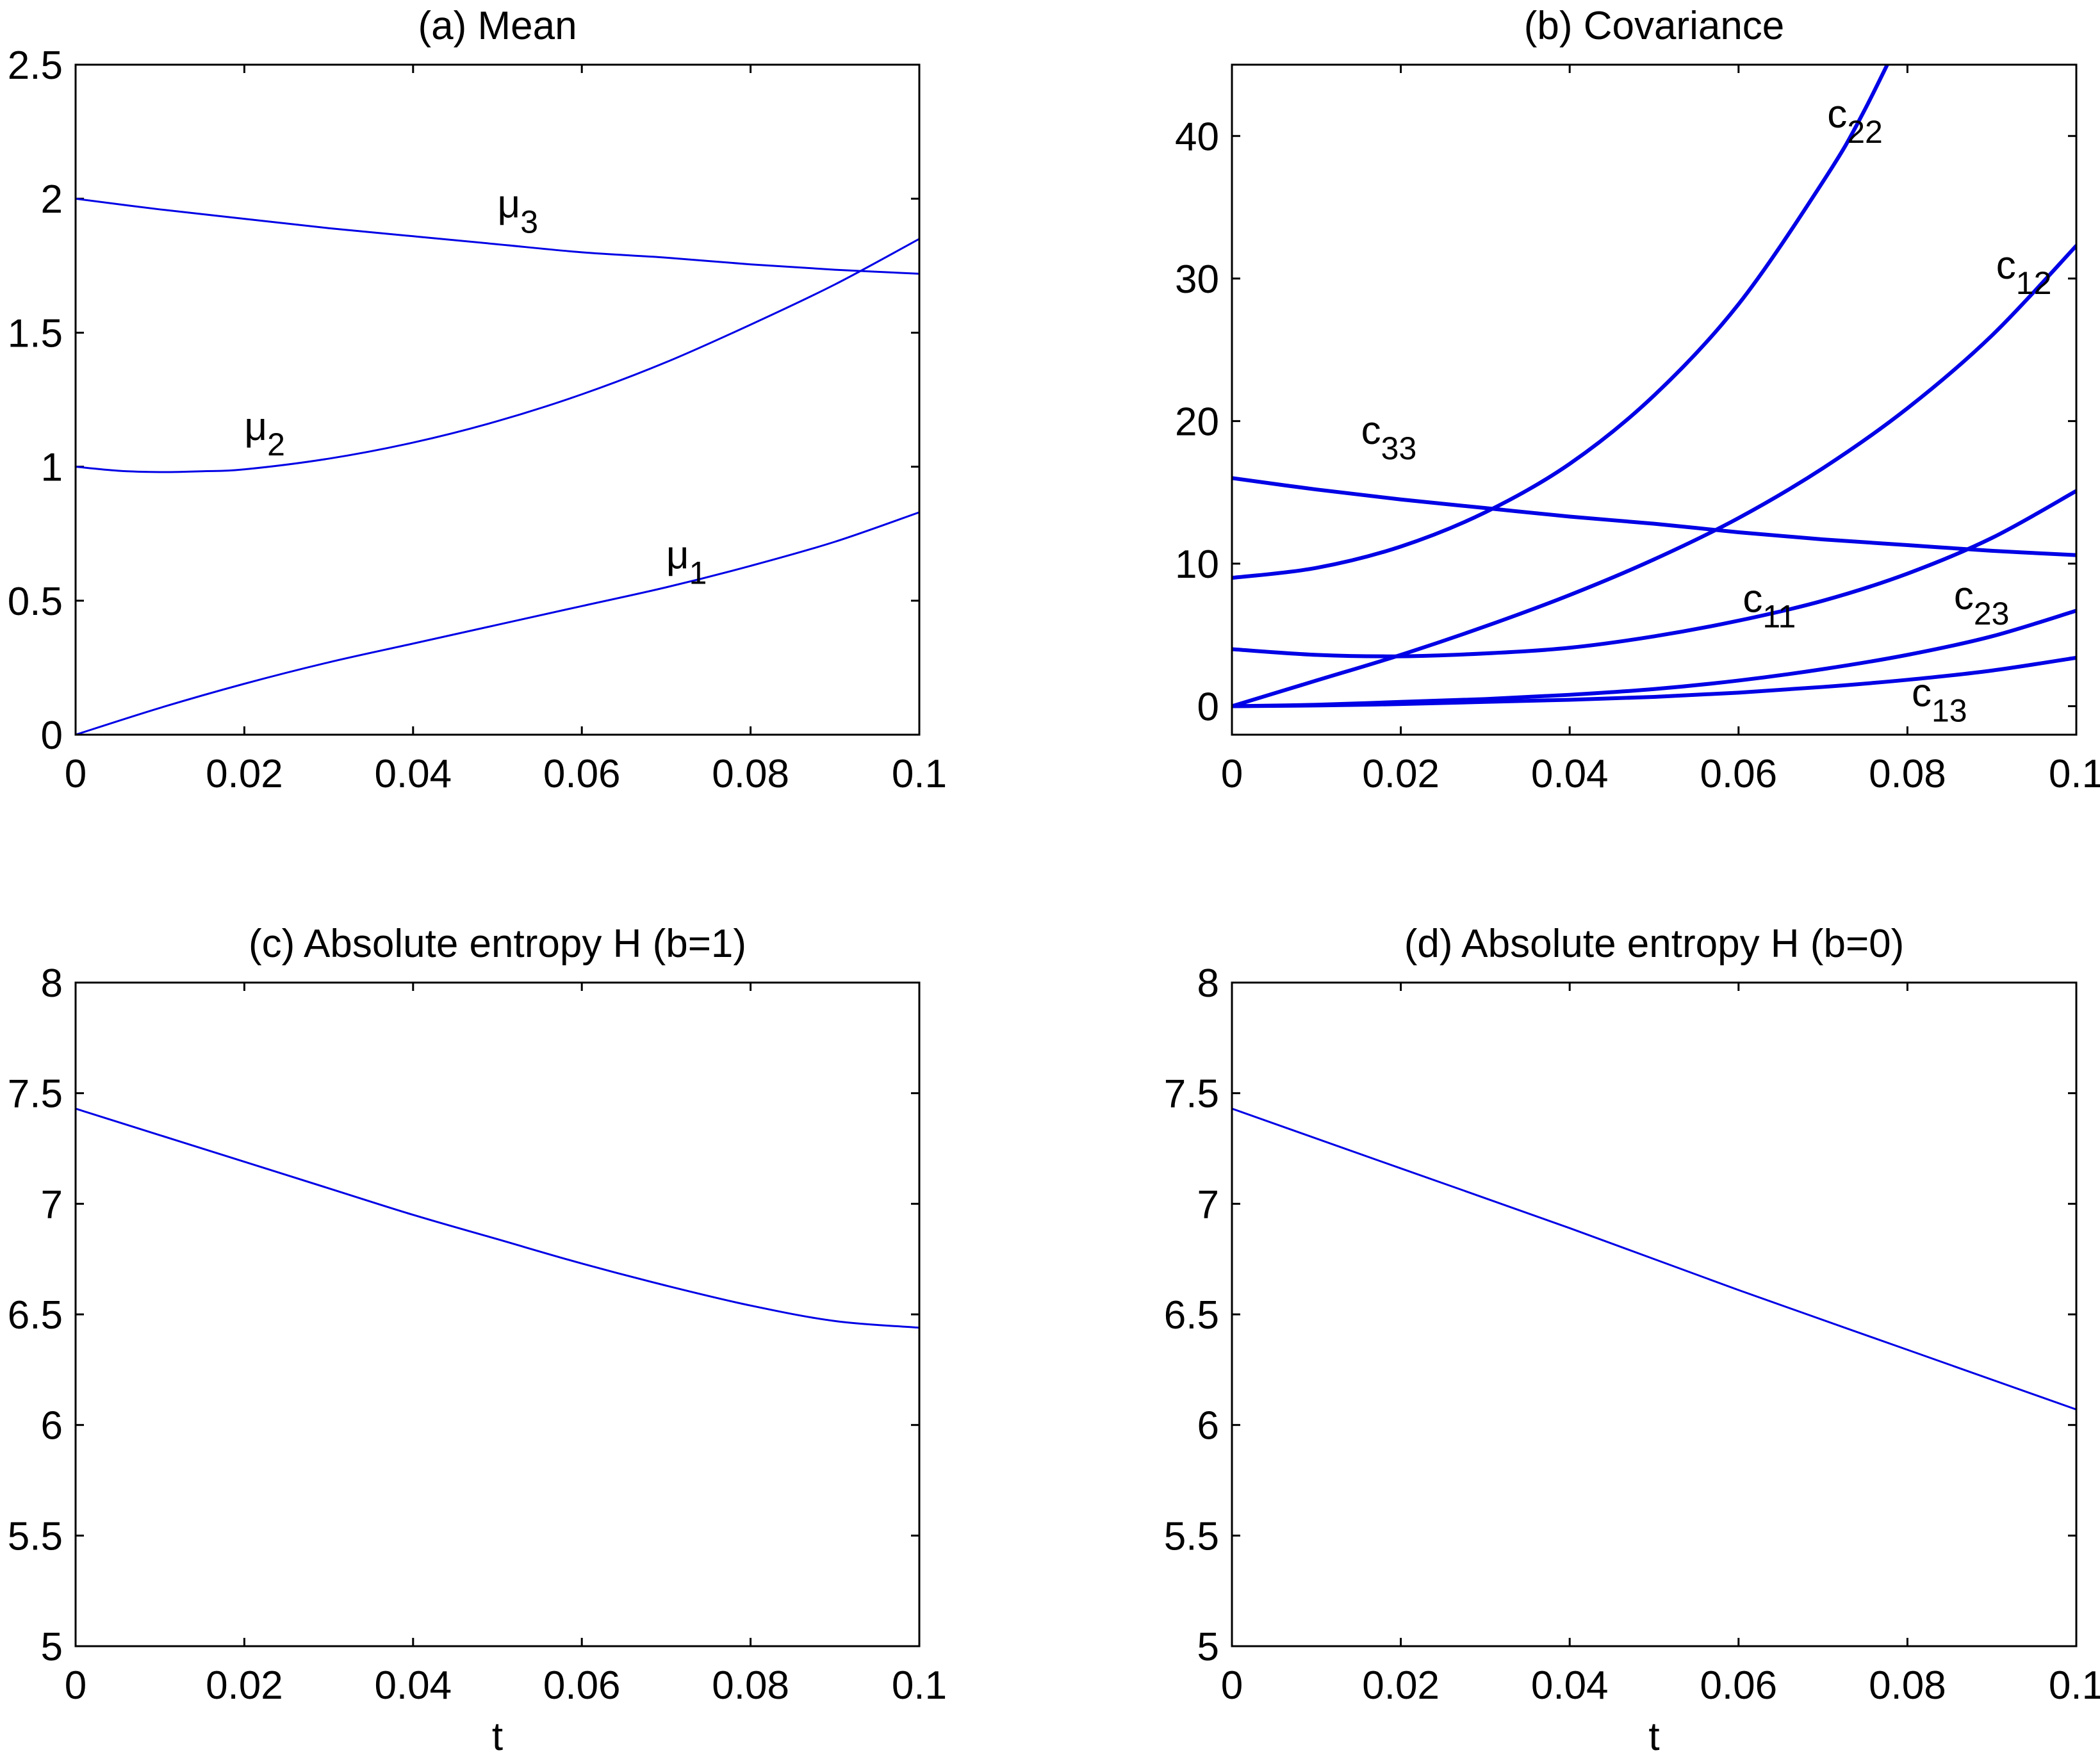  What do you see at coordinates (1992, 614) in the screenshot?
I see `curve-label-subscript: 23` at bounding box center [1992, 614].